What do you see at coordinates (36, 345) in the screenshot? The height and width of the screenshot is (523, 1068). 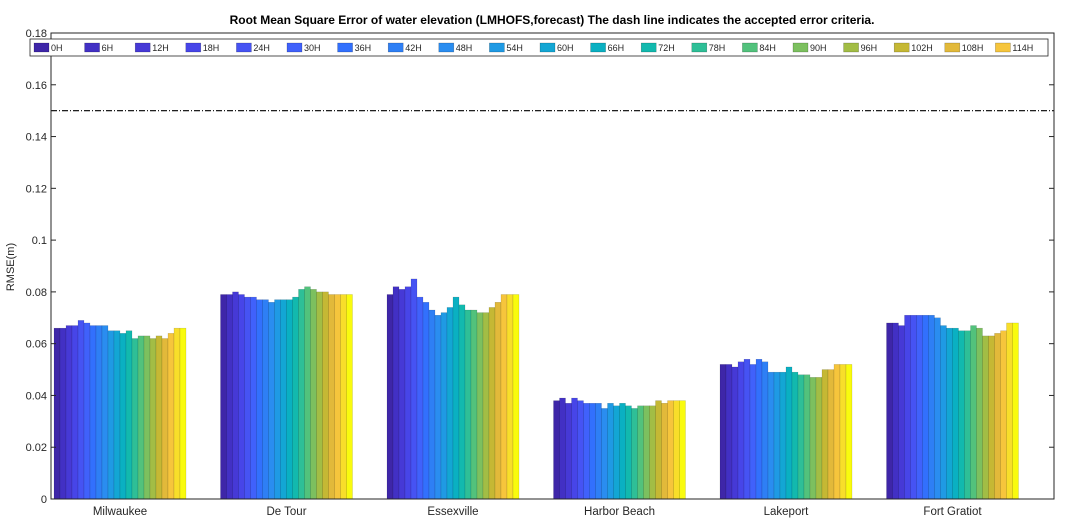 I see `y-tick-label: 0.06` at bounding box center [36, 345].